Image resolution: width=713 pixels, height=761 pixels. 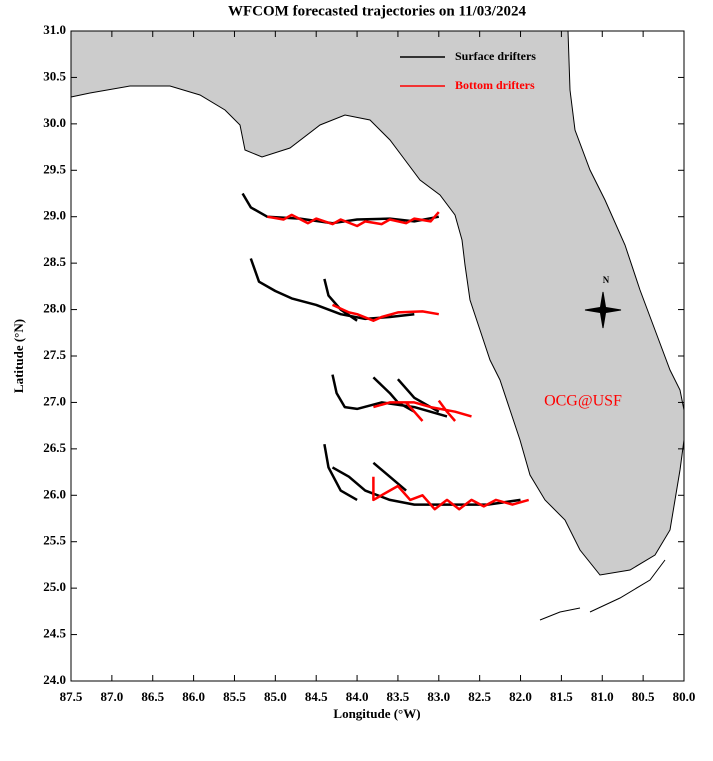 What do you see at coordinates (479, 696) in the screenshot?
I see `x-tick-label: 82.5` at bounding box center [479, 696].